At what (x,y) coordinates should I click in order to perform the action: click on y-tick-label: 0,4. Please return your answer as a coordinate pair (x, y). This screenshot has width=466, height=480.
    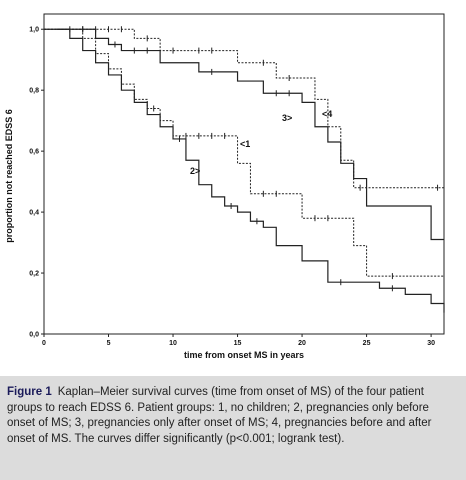
    Looking at the image, I should click on (34, 213).